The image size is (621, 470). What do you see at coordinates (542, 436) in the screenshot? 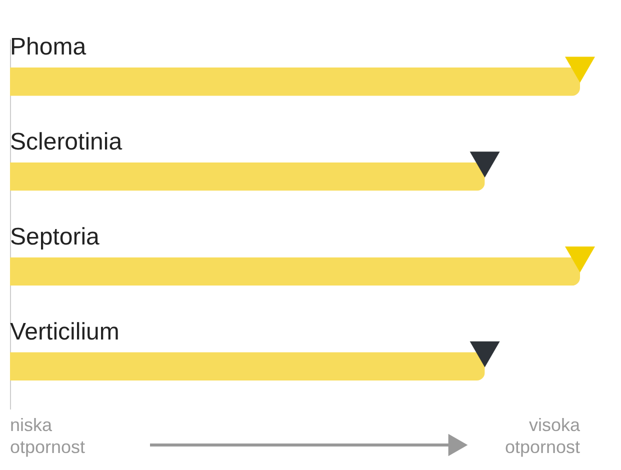
I see `text: visoka otpornost` at bounding box center [542, 436].